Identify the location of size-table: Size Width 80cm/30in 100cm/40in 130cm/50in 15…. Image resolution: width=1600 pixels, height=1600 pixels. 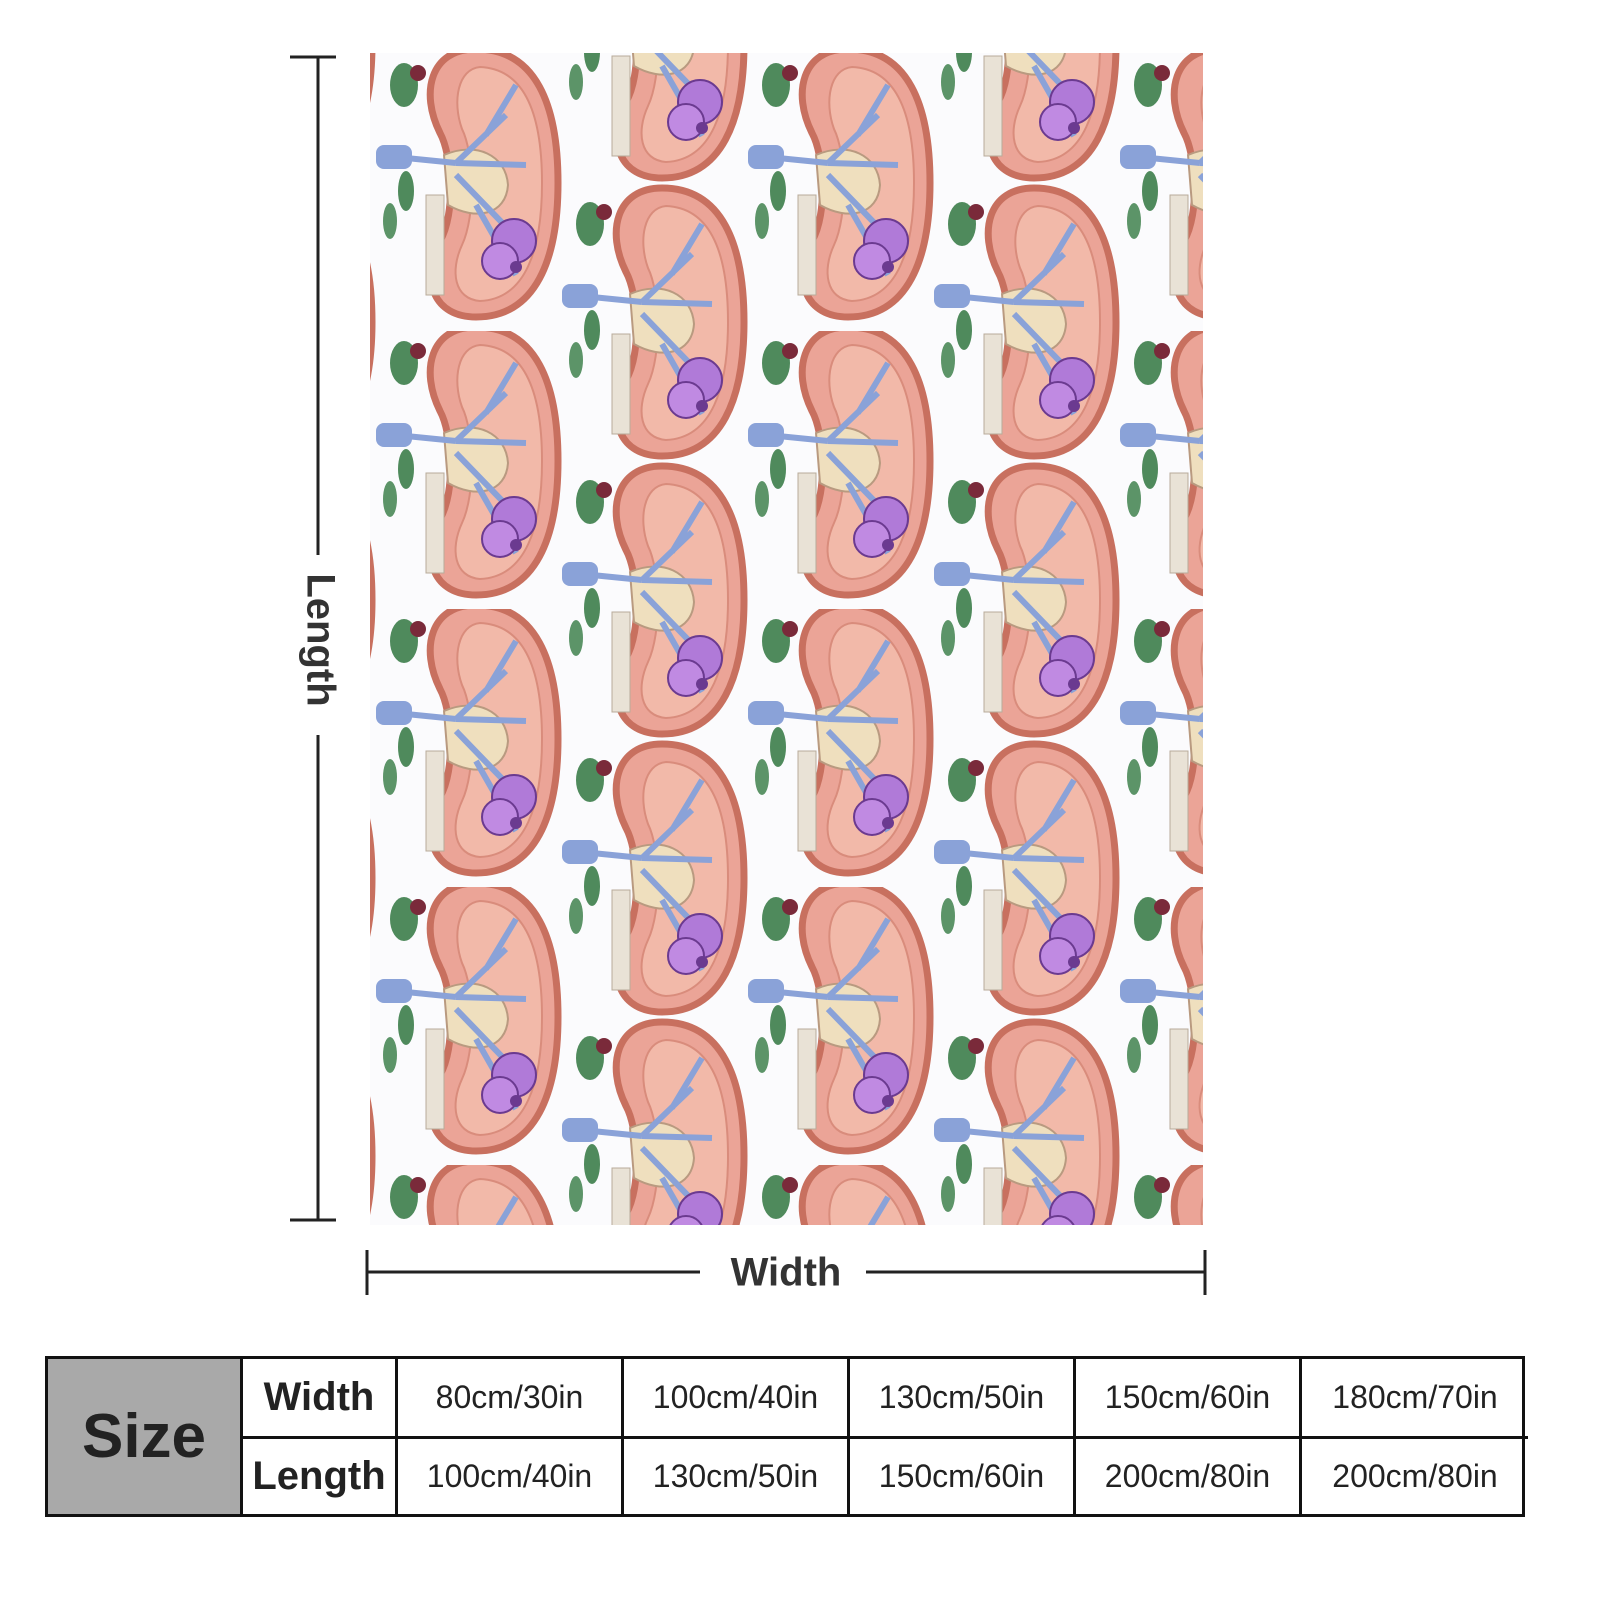
(786, 1436).